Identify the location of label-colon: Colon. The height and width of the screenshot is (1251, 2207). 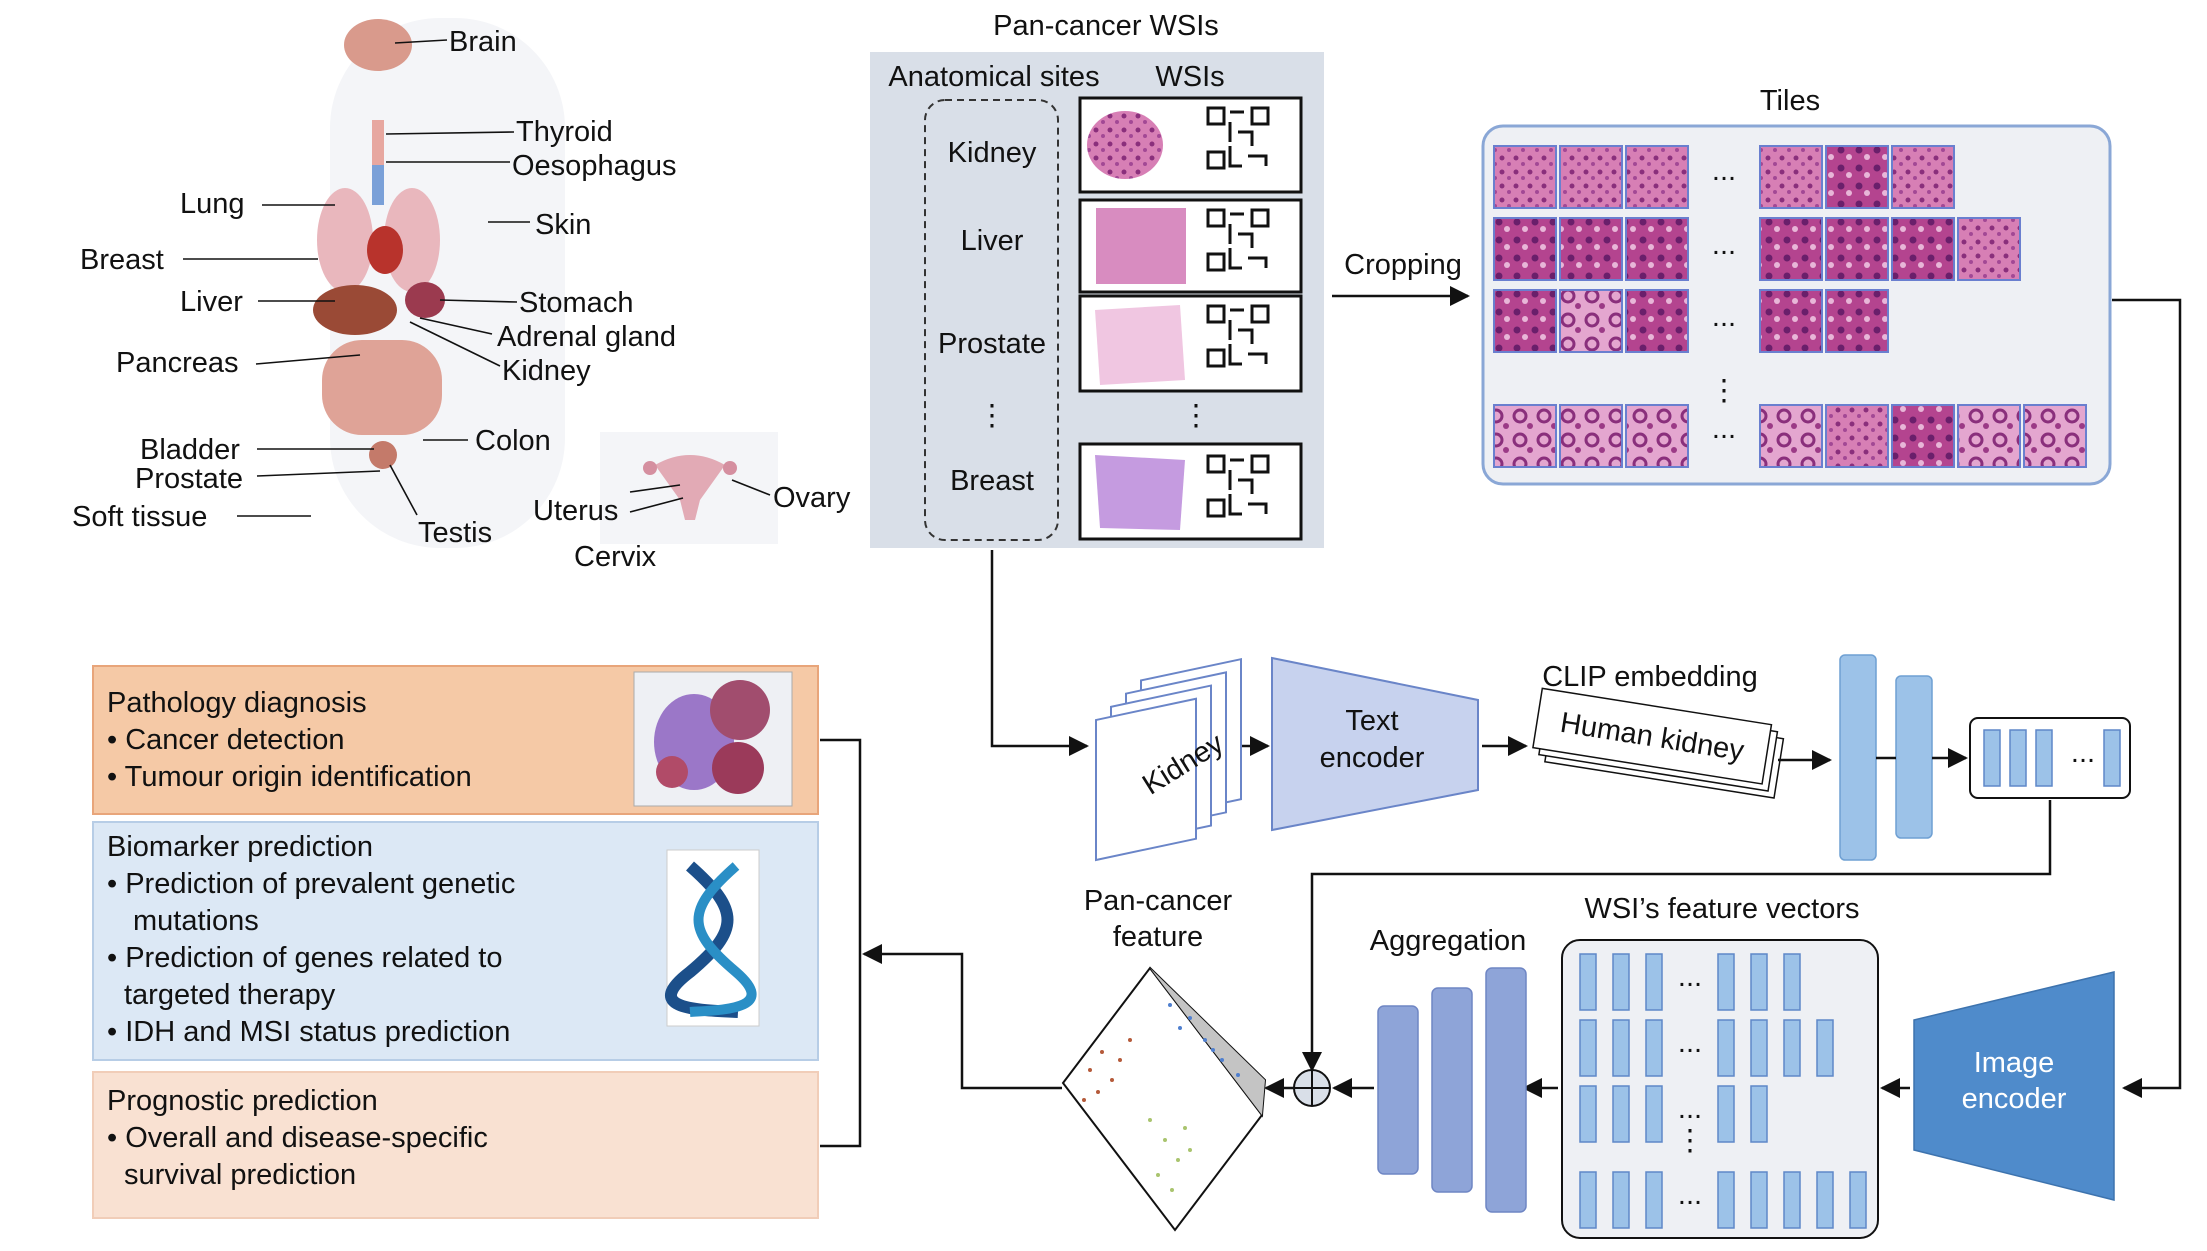
(513, 441).